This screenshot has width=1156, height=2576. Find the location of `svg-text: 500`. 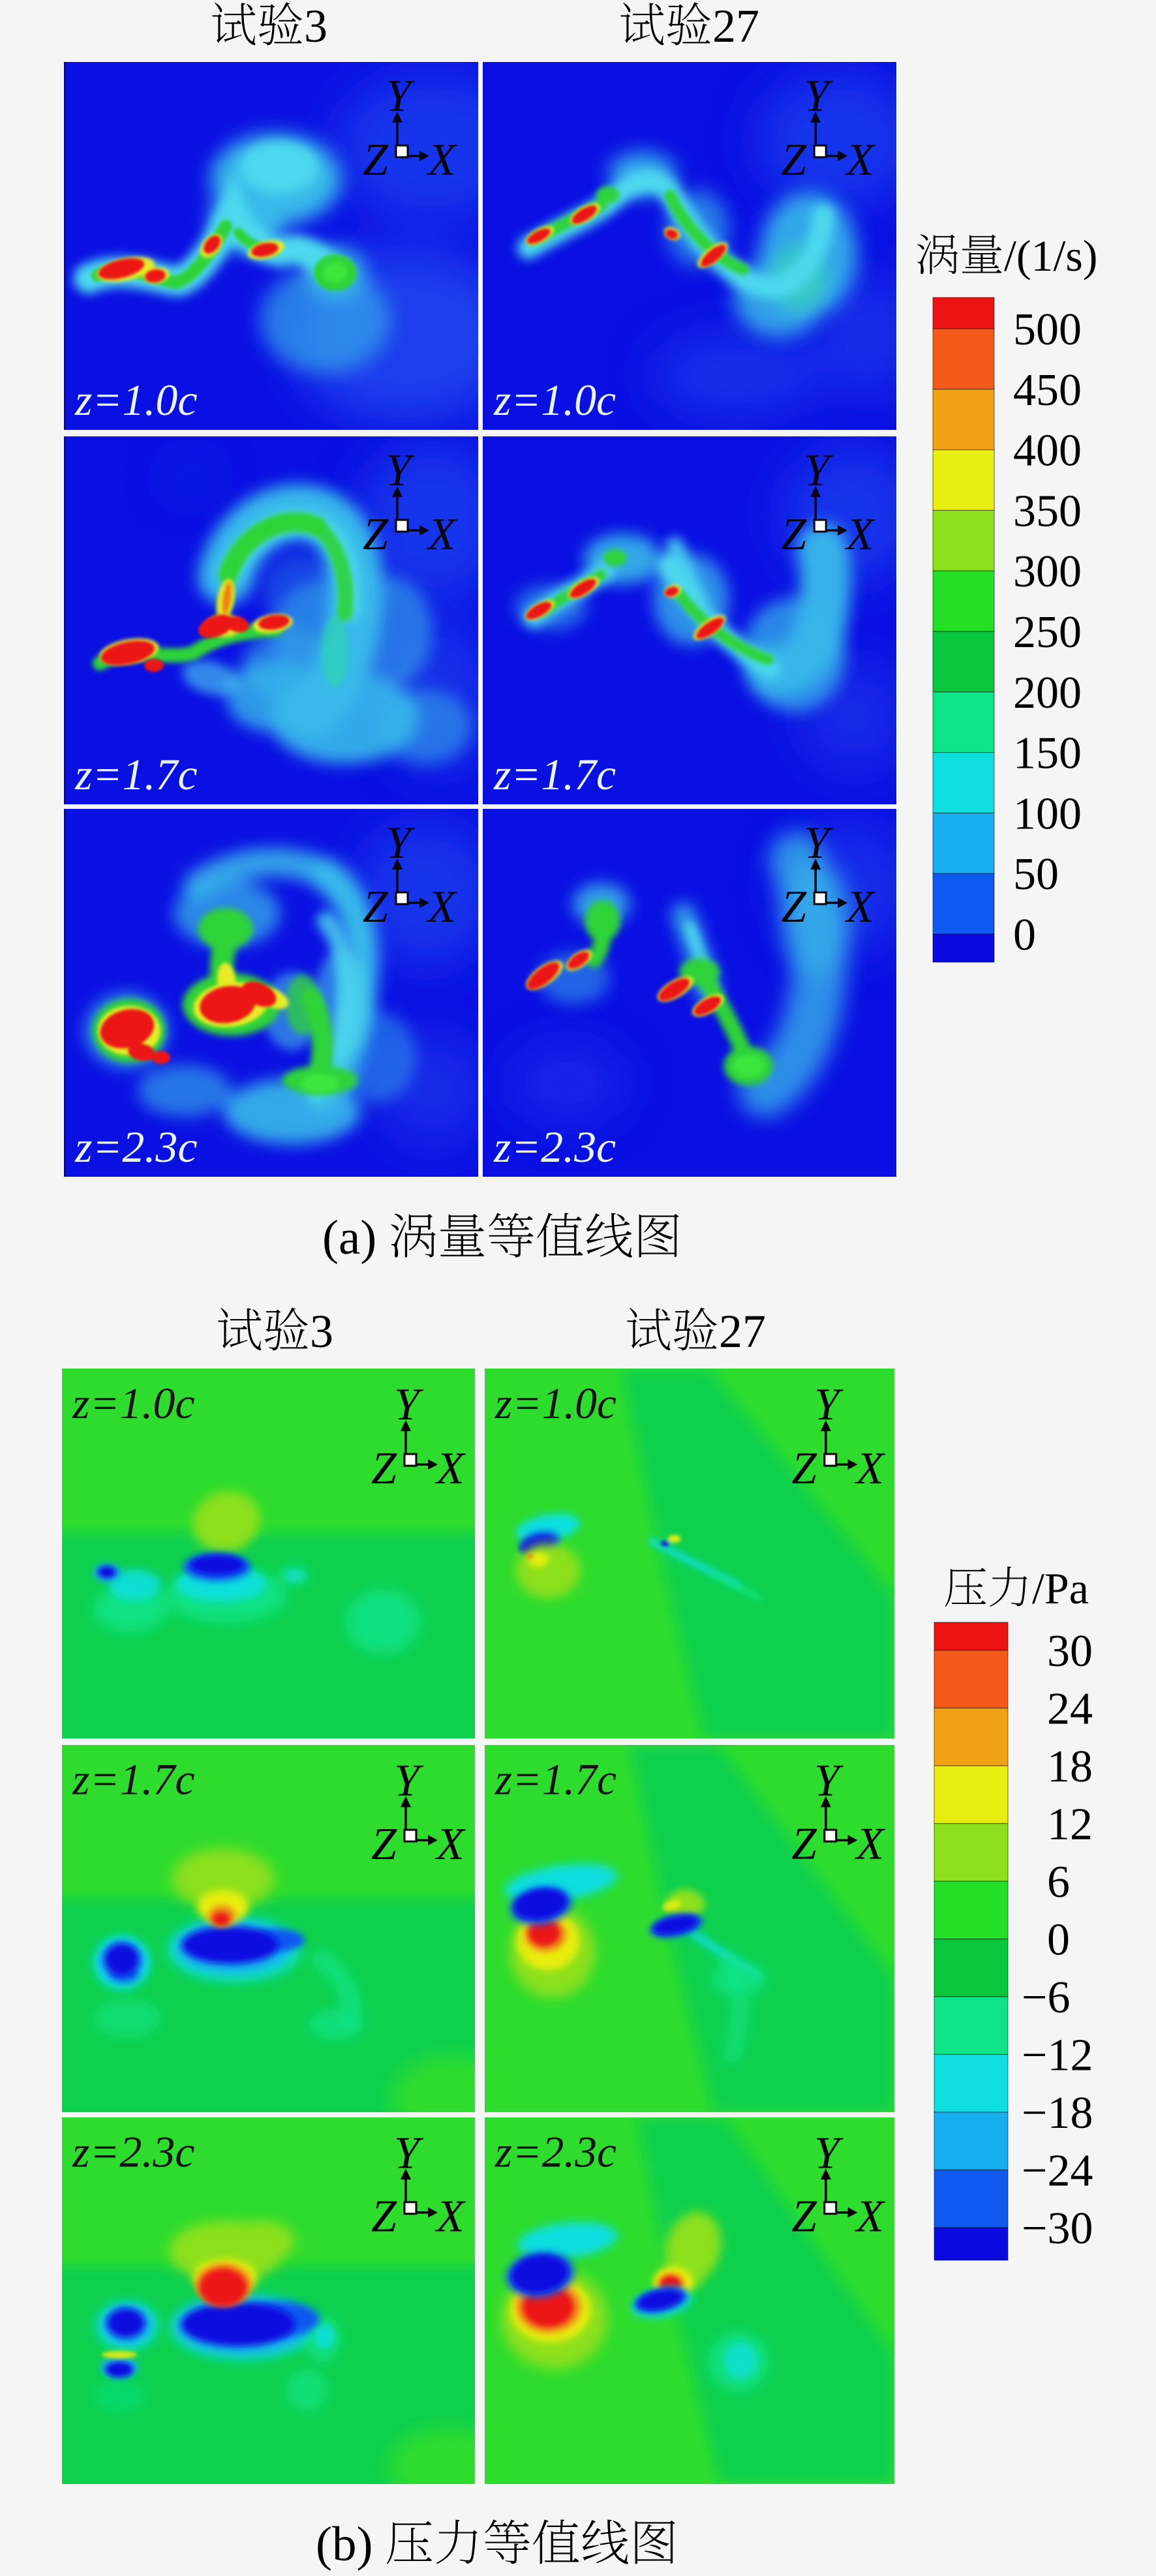

svg-text: 500 is located at coordinates (1047, 330).